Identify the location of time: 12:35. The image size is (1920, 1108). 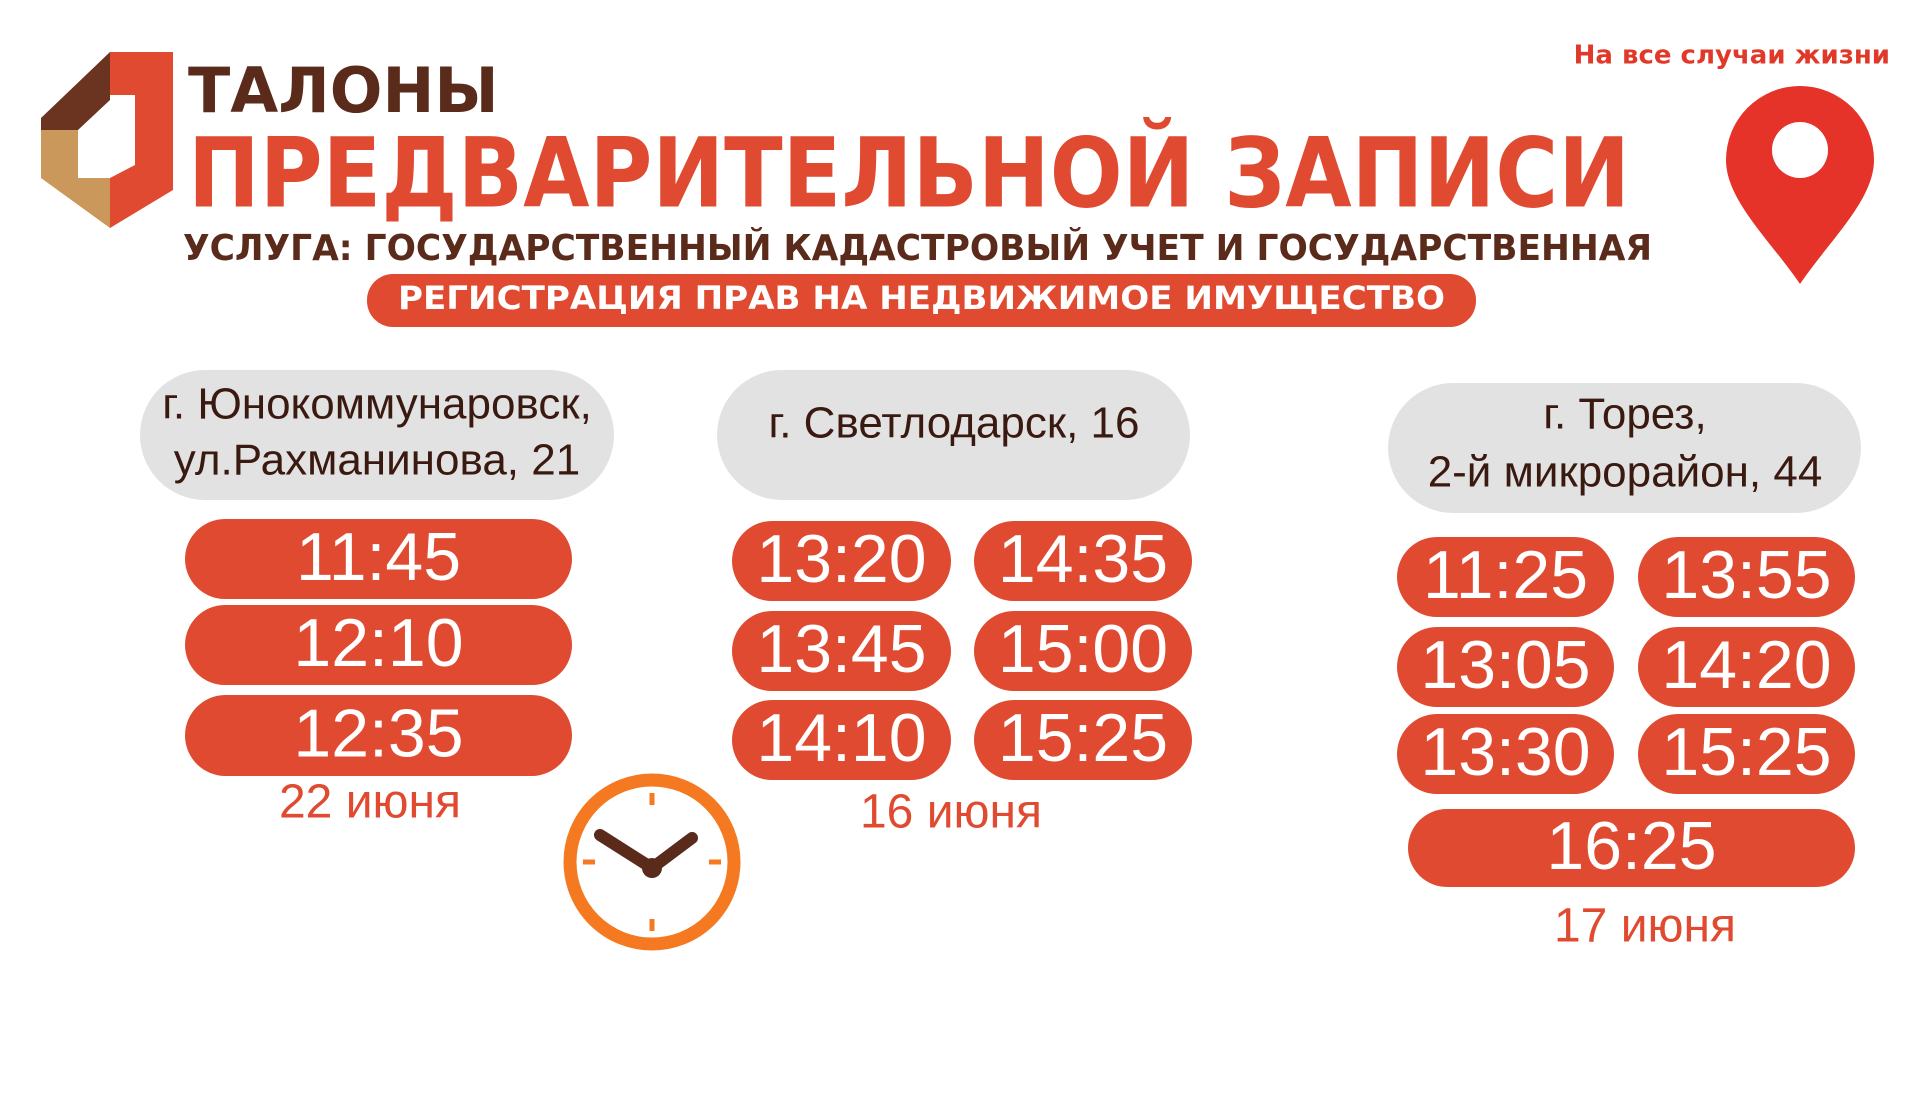
(378, 733).